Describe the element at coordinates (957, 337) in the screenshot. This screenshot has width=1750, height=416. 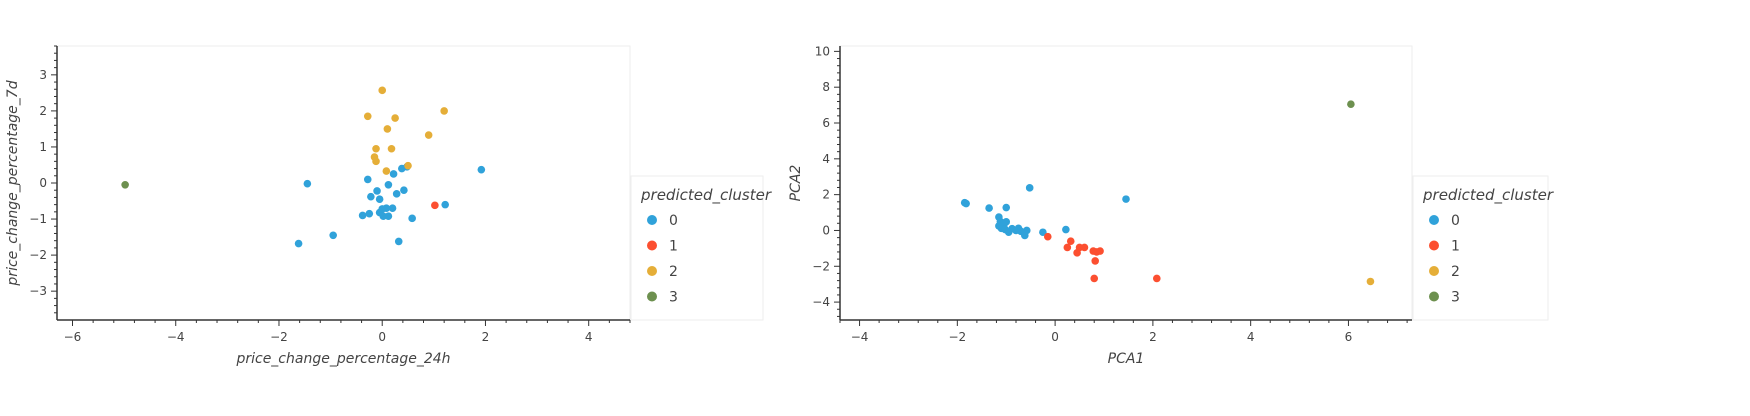
I see `c1-x-tick-label: −2` at that location.